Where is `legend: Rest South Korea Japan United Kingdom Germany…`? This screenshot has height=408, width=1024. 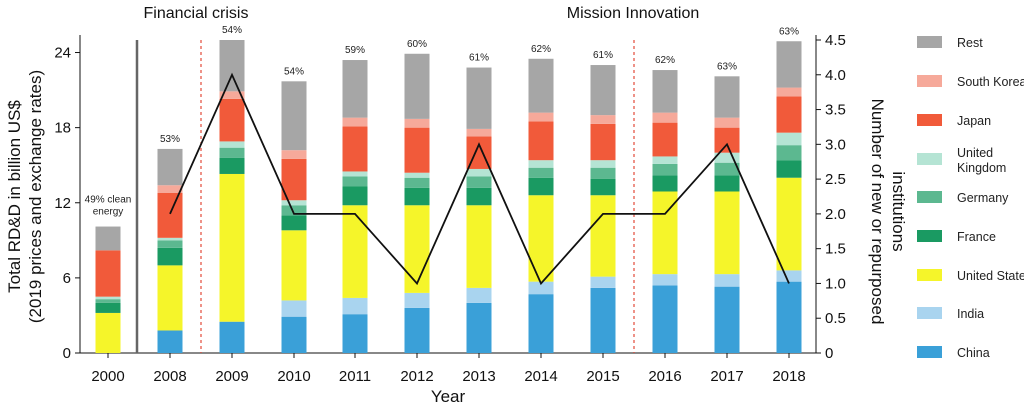 legend: Rest South Korea Japan United Kingdom Germany… is located at coordinates (970, 198).